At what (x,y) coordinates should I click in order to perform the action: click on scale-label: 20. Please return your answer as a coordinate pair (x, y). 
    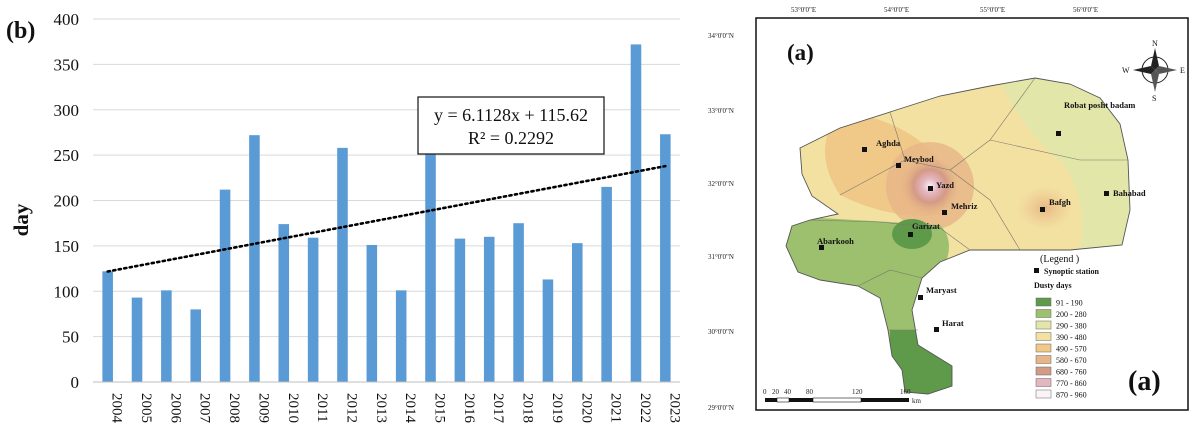
    Looking at the image, I should click on (776, 392).